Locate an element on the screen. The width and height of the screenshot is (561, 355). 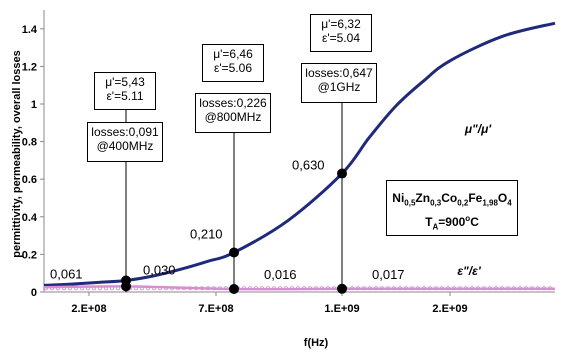
x-tick-label: 2.E+09 is located at coordinates (449, 309).